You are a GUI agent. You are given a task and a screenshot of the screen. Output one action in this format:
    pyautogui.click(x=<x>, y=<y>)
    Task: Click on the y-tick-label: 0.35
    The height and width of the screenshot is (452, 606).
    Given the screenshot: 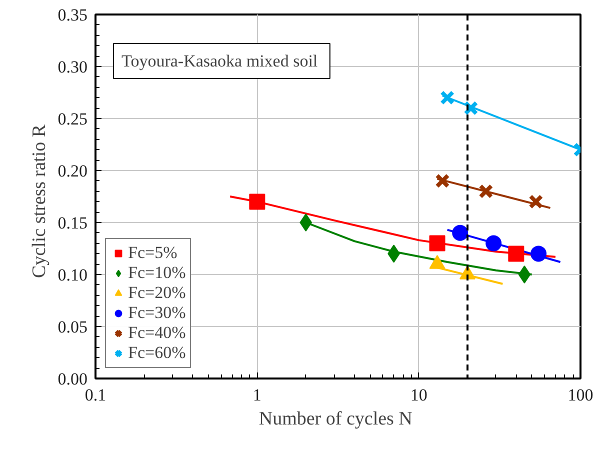 What is the action you would take?
    pyautogui.click(x=73, y=15)
    